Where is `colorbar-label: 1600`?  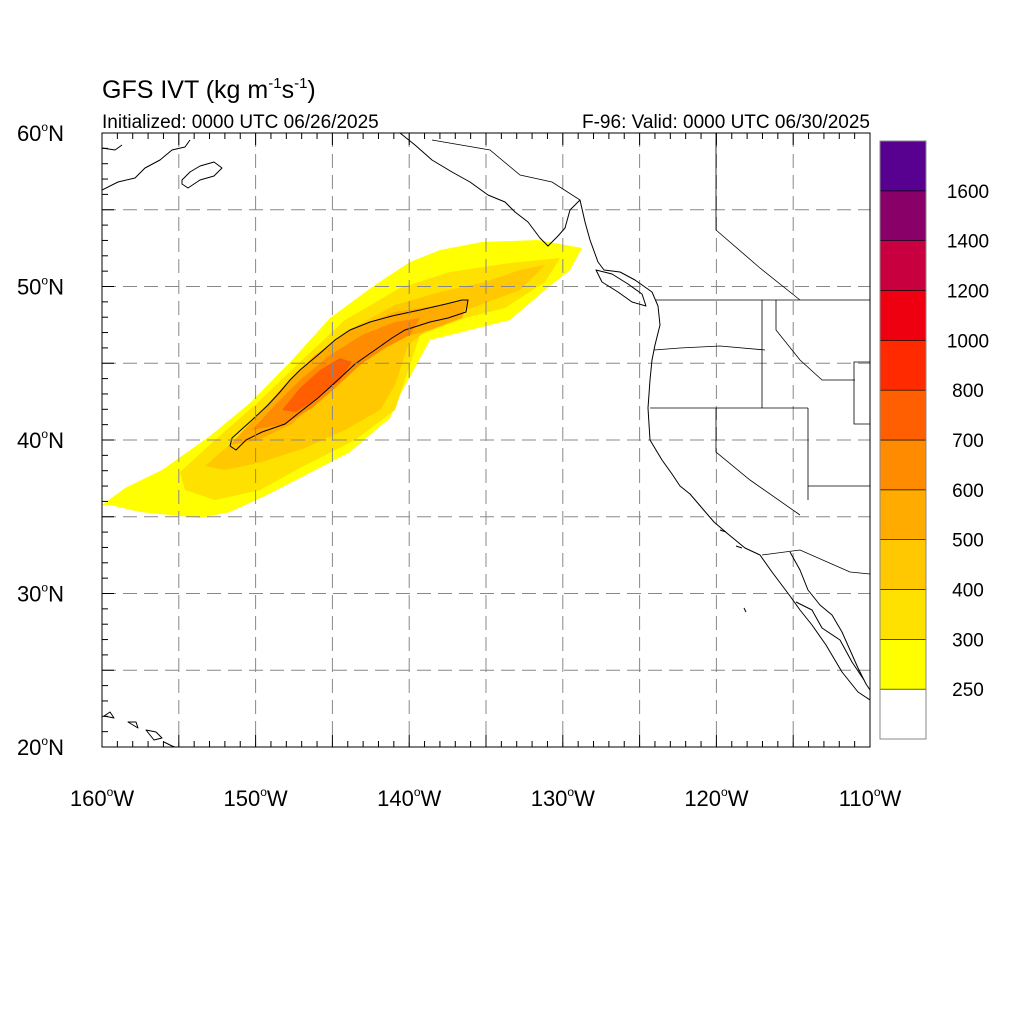 colorbar-label: 1600 is located at coordinates (968, 192).